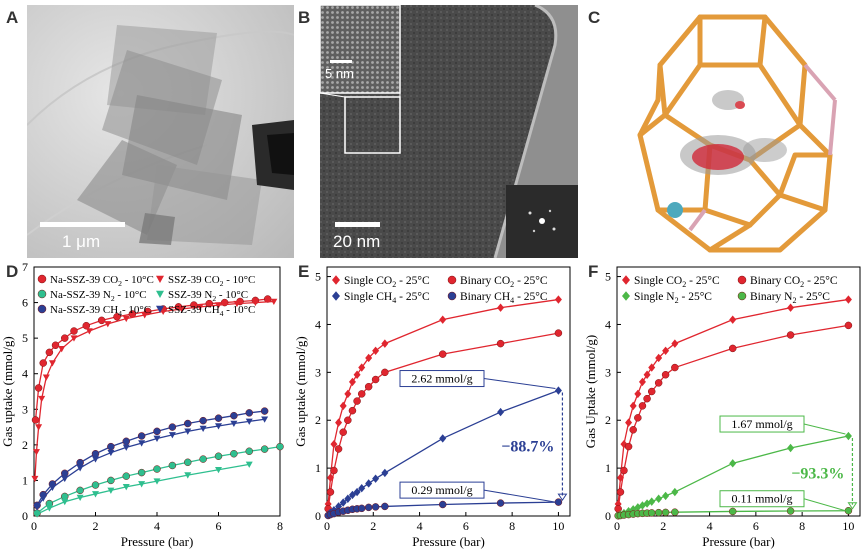 The height and width of the screenshot is (555, 867). Describe the element at coordinates (562, 497) in the screenshot. I see `chart-e-drop-arrowhead` at that location.